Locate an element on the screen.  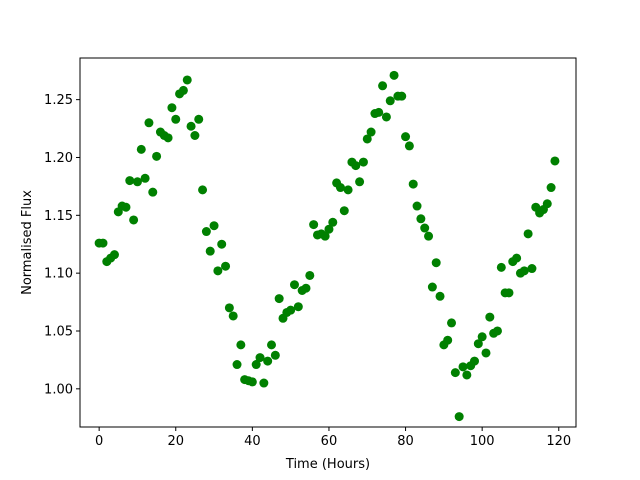
x-tick-label: 100 is located at coordinates (482, 441).